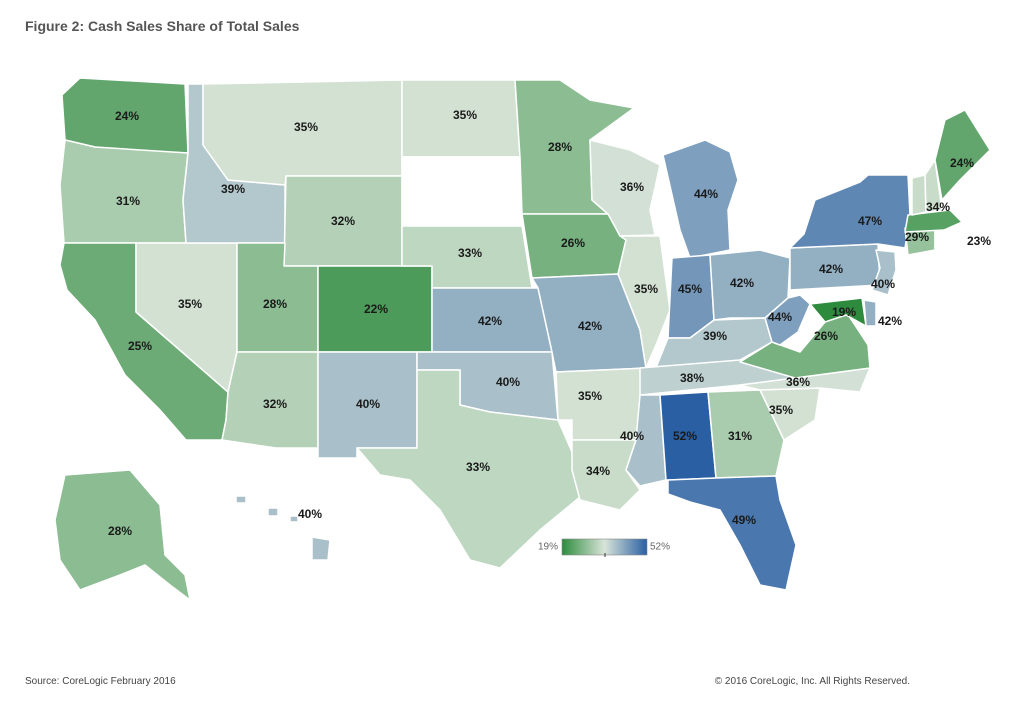 This screenshot has width=1025, height=709. Describe the element at coordinates (573, 243) in the screenshot. I see `state-label-ia: 26%` at that location.